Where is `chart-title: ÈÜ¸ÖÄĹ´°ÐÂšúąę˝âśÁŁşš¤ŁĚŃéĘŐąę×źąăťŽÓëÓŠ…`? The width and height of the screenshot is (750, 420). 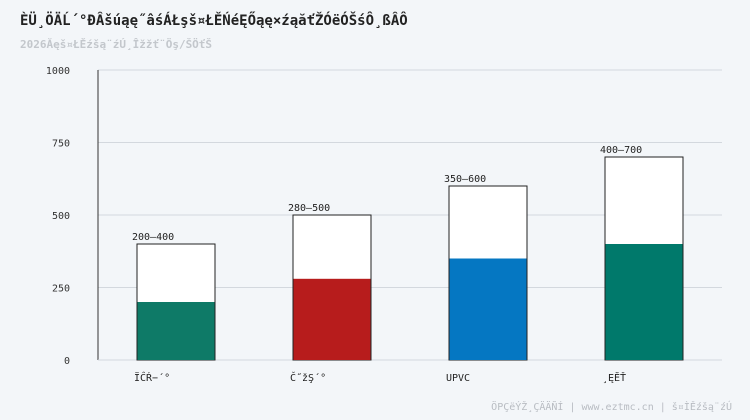 chart-title: ÈÜ¸ÖÄĹ´°ÐÂšúąę˝âśÁŁşš¤ŁĚŃéĘŐąę×źąăťŽÓëÓŠ… is located at coordinates (214, 21).